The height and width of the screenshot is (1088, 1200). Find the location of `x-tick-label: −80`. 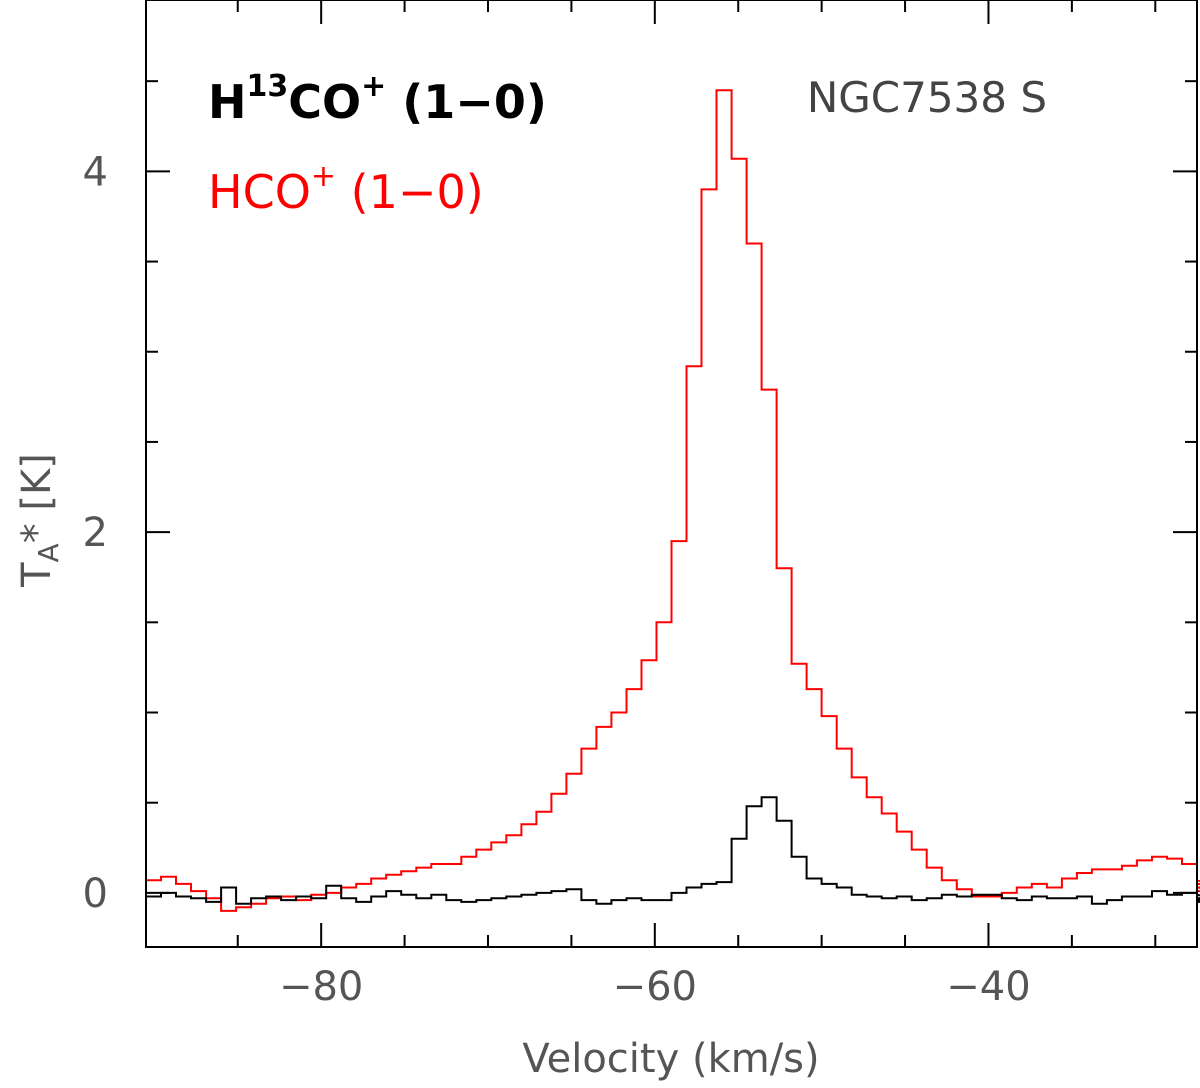

x-tick-label: −80 is located at coordinates (321, 987).